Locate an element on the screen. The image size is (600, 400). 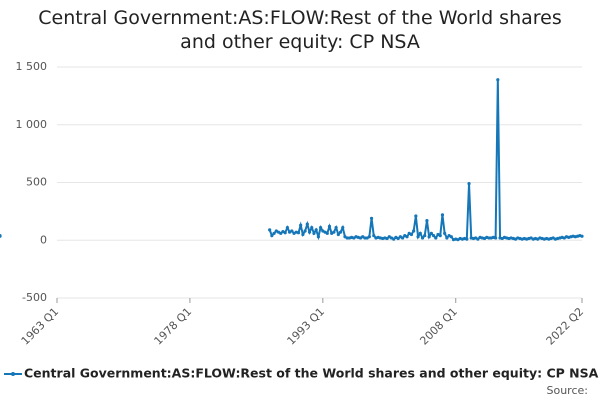
x-tick-label: 1978 Q1 is located at coordinates (173, 326).